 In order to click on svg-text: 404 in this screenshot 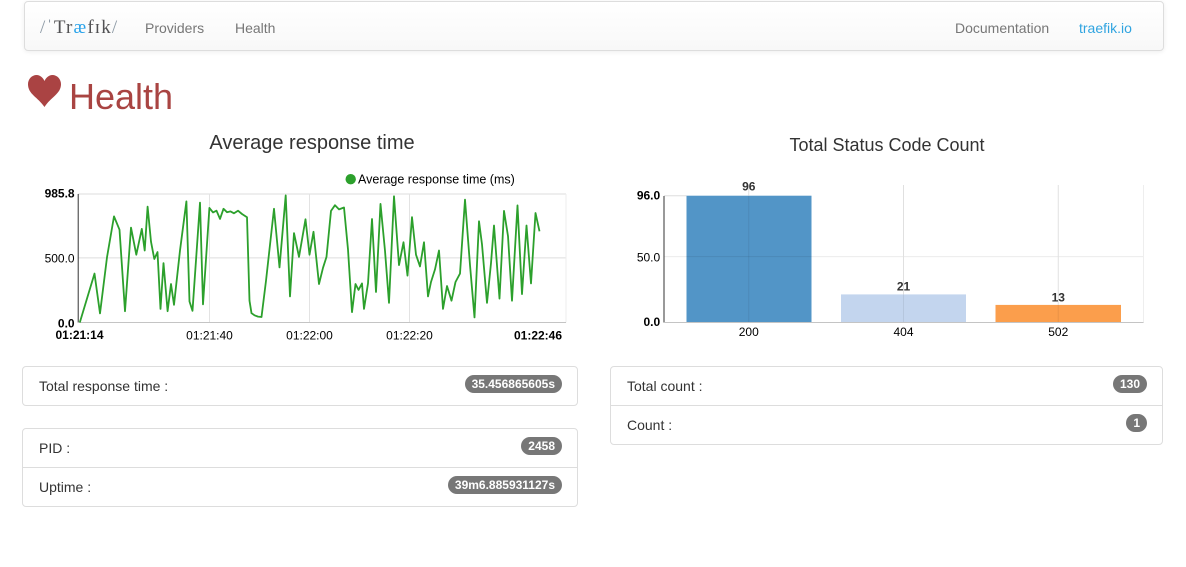, I will do `click(903, 332)`.